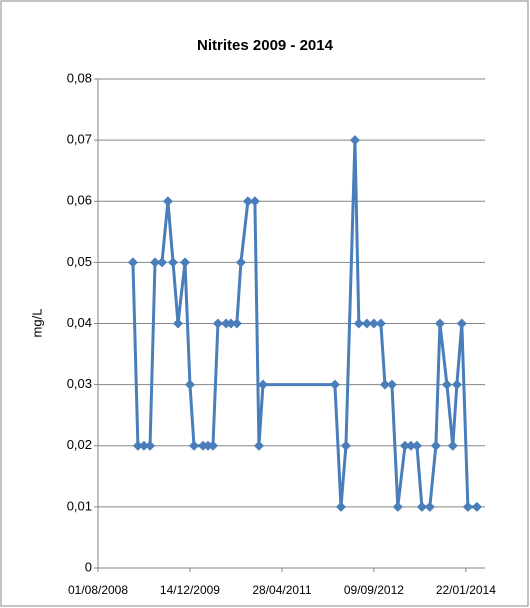 The width and height of the screenshot is (530, 608). What do you see at coordinates (79, 77) in the screenshot?
I see `y-tick-label: 0,08` at bounding box center [79, 77].